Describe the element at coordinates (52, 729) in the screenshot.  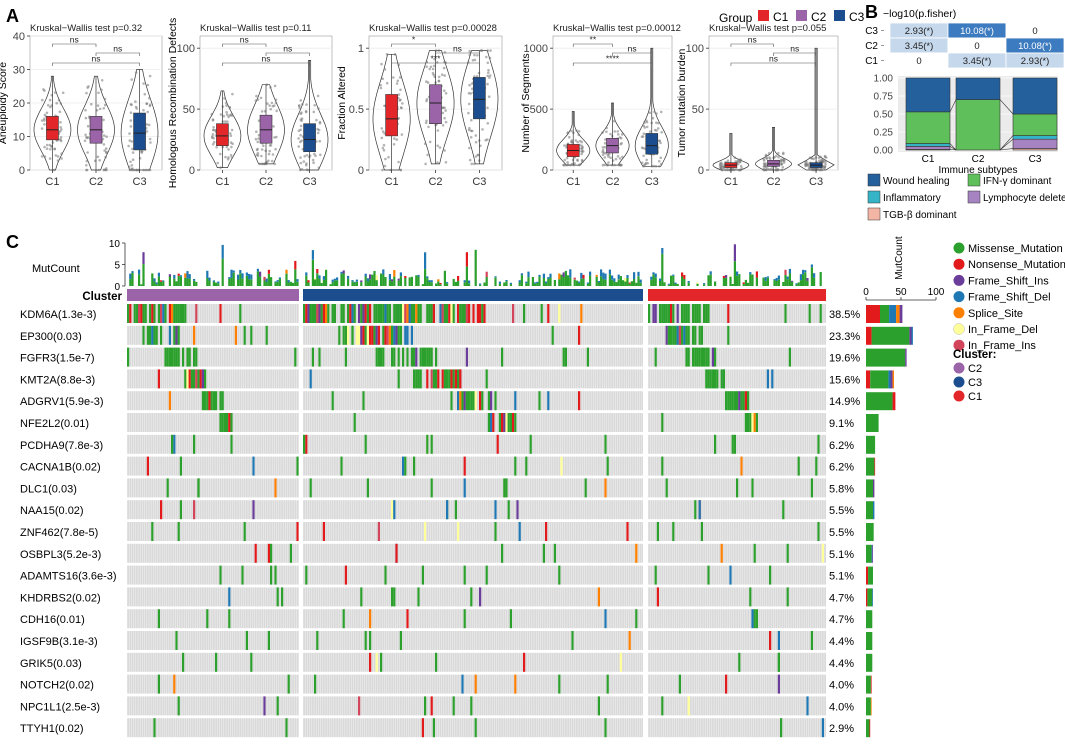
I see `gene-label: TTYH1(0.02)` at that location.